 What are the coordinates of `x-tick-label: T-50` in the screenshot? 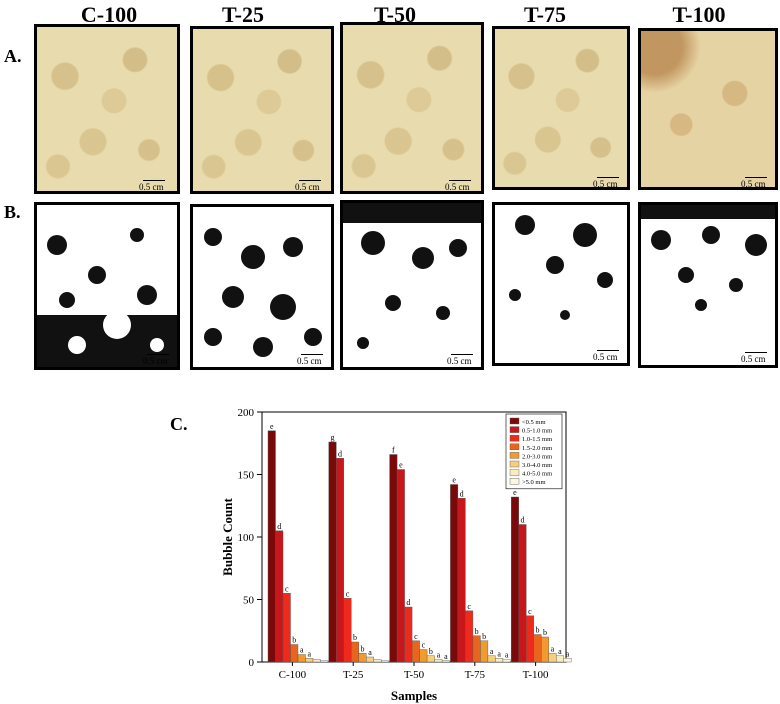 It's located at (414, 675).